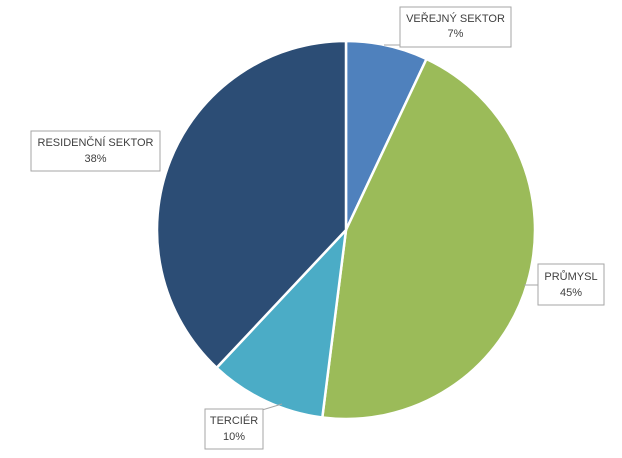 This screenshot has height=458, width=622. I want to click on slice-value-residencni-sektor: 38%, so click(95, 159).